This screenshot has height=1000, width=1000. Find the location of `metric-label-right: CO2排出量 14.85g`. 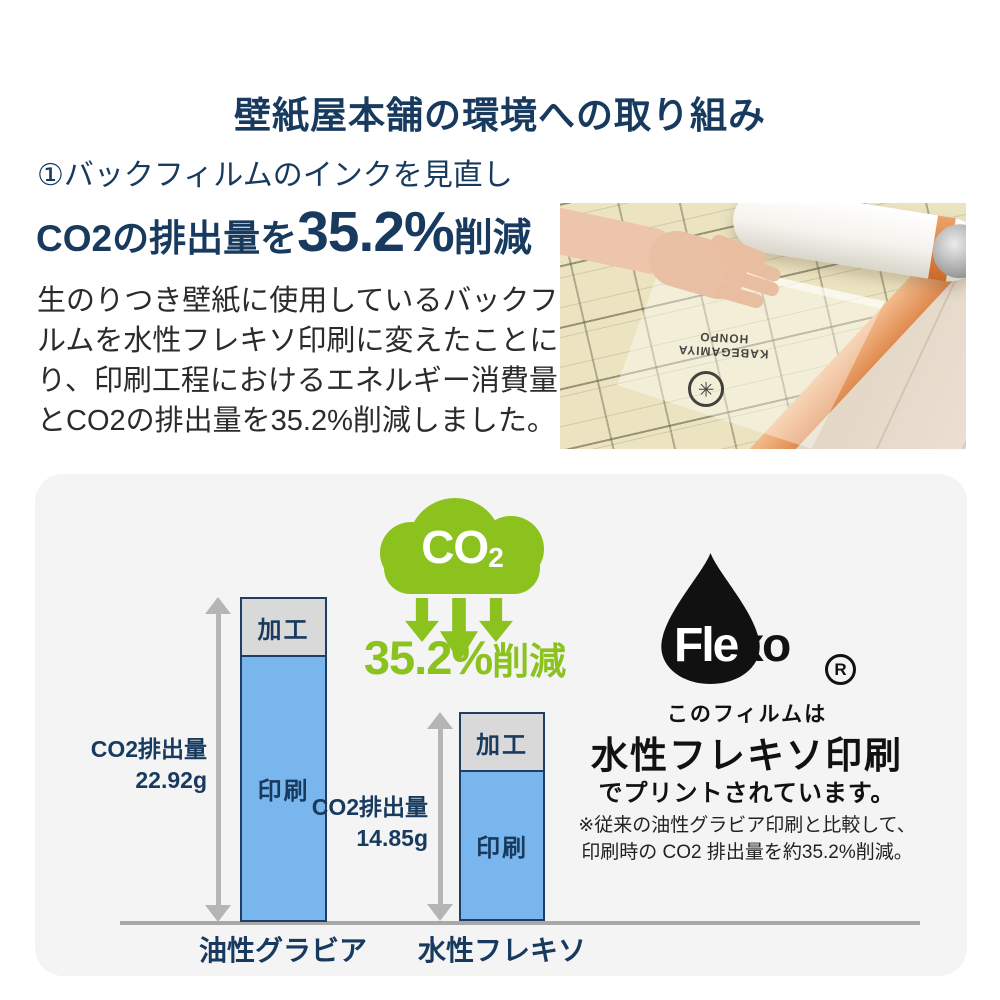

metric-label-right: CO2排出量 14.85g is located at coordinates (341, 823).